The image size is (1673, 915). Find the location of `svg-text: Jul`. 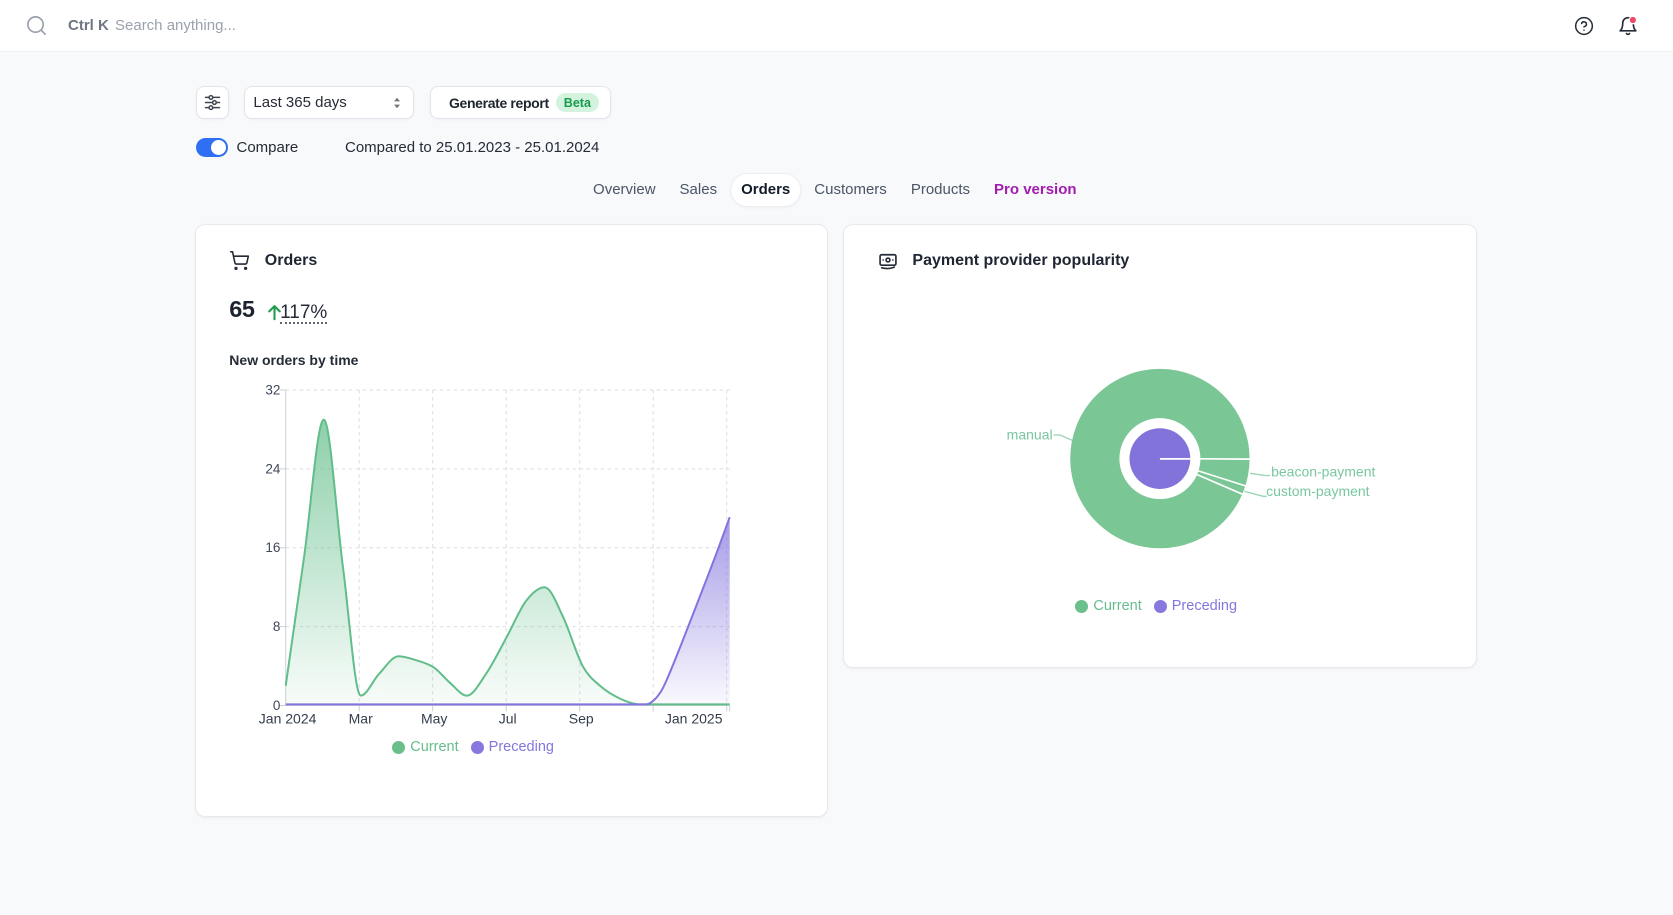

svg-text: Jul is located at coordinates (508, 719).